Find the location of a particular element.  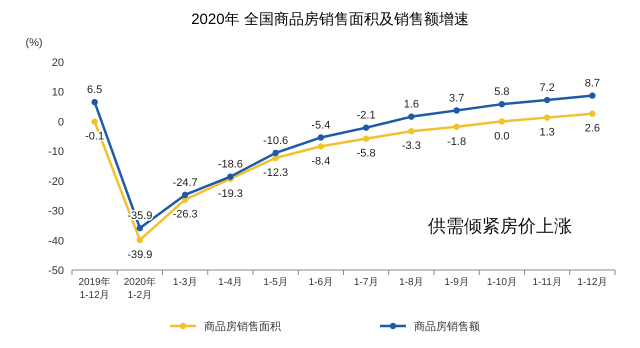

data-label: -39.9 is located at coordinates (139, 254).